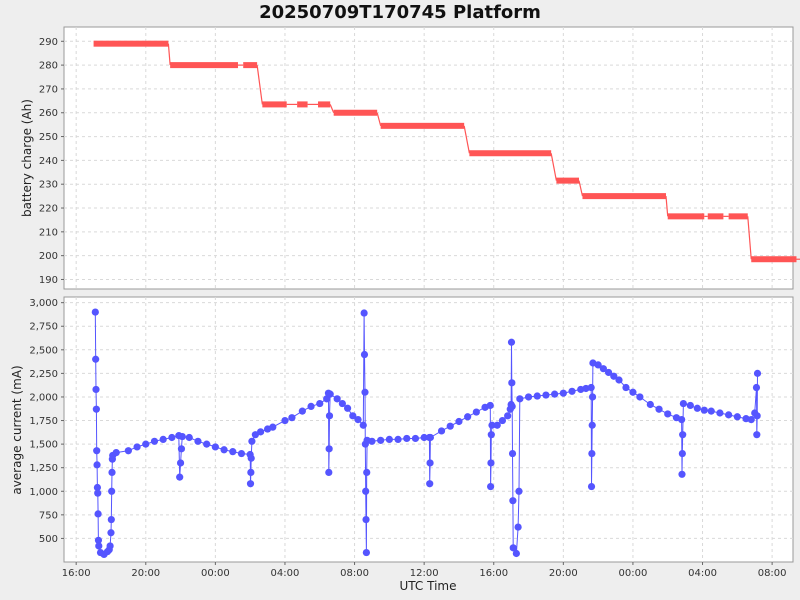 This screenshot has width=800, height=600. I want to click on top-y-tick-label: 200, so click(48, 256).